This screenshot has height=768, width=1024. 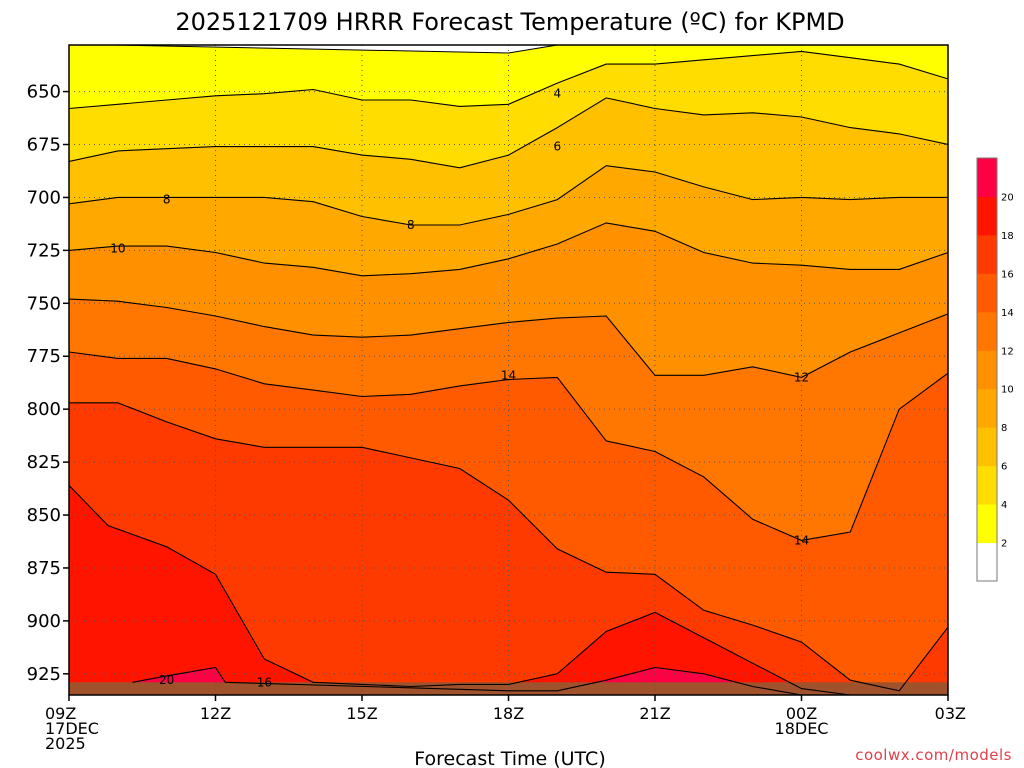 I want to click on y-tick-label: 725, so click(x=44, y=250).